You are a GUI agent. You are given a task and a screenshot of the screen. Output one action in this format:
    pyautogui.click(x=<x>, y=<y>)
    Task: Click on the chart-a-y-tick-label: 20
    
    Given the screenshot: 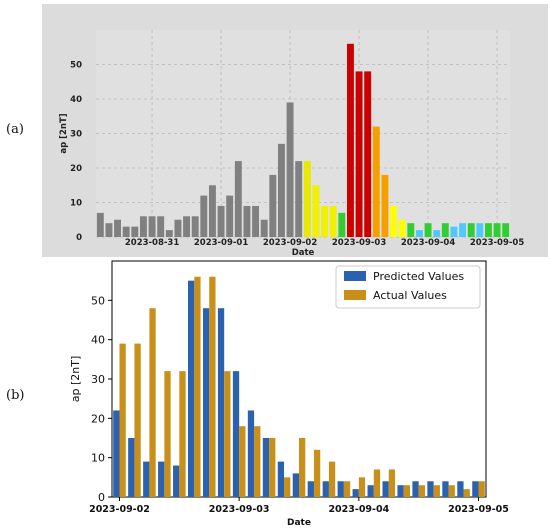 What is the action you would take?
    pyautogui.click(x=76, y=169)
    